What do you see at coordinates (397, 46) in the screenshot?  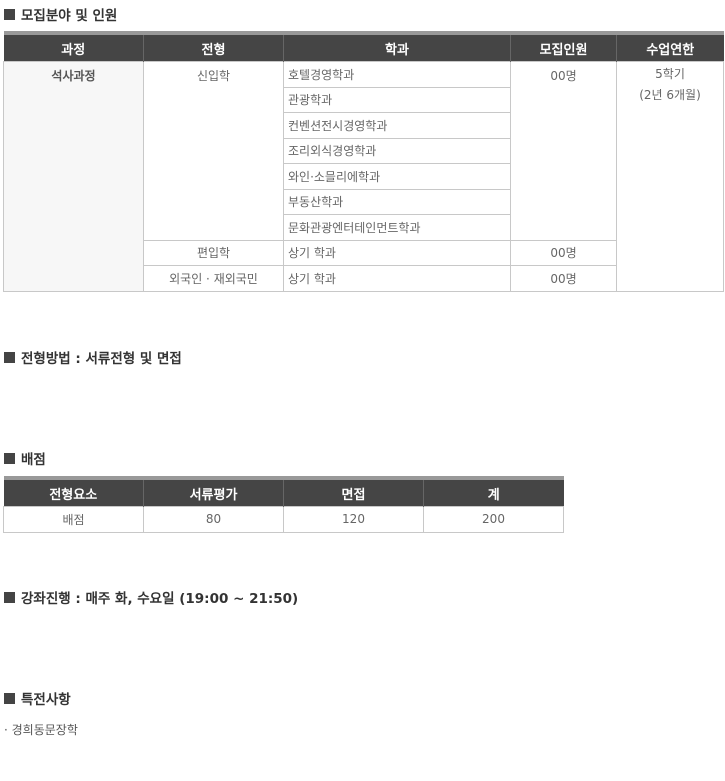 I see `header-department: 학과` at bounding box center [397, 46].